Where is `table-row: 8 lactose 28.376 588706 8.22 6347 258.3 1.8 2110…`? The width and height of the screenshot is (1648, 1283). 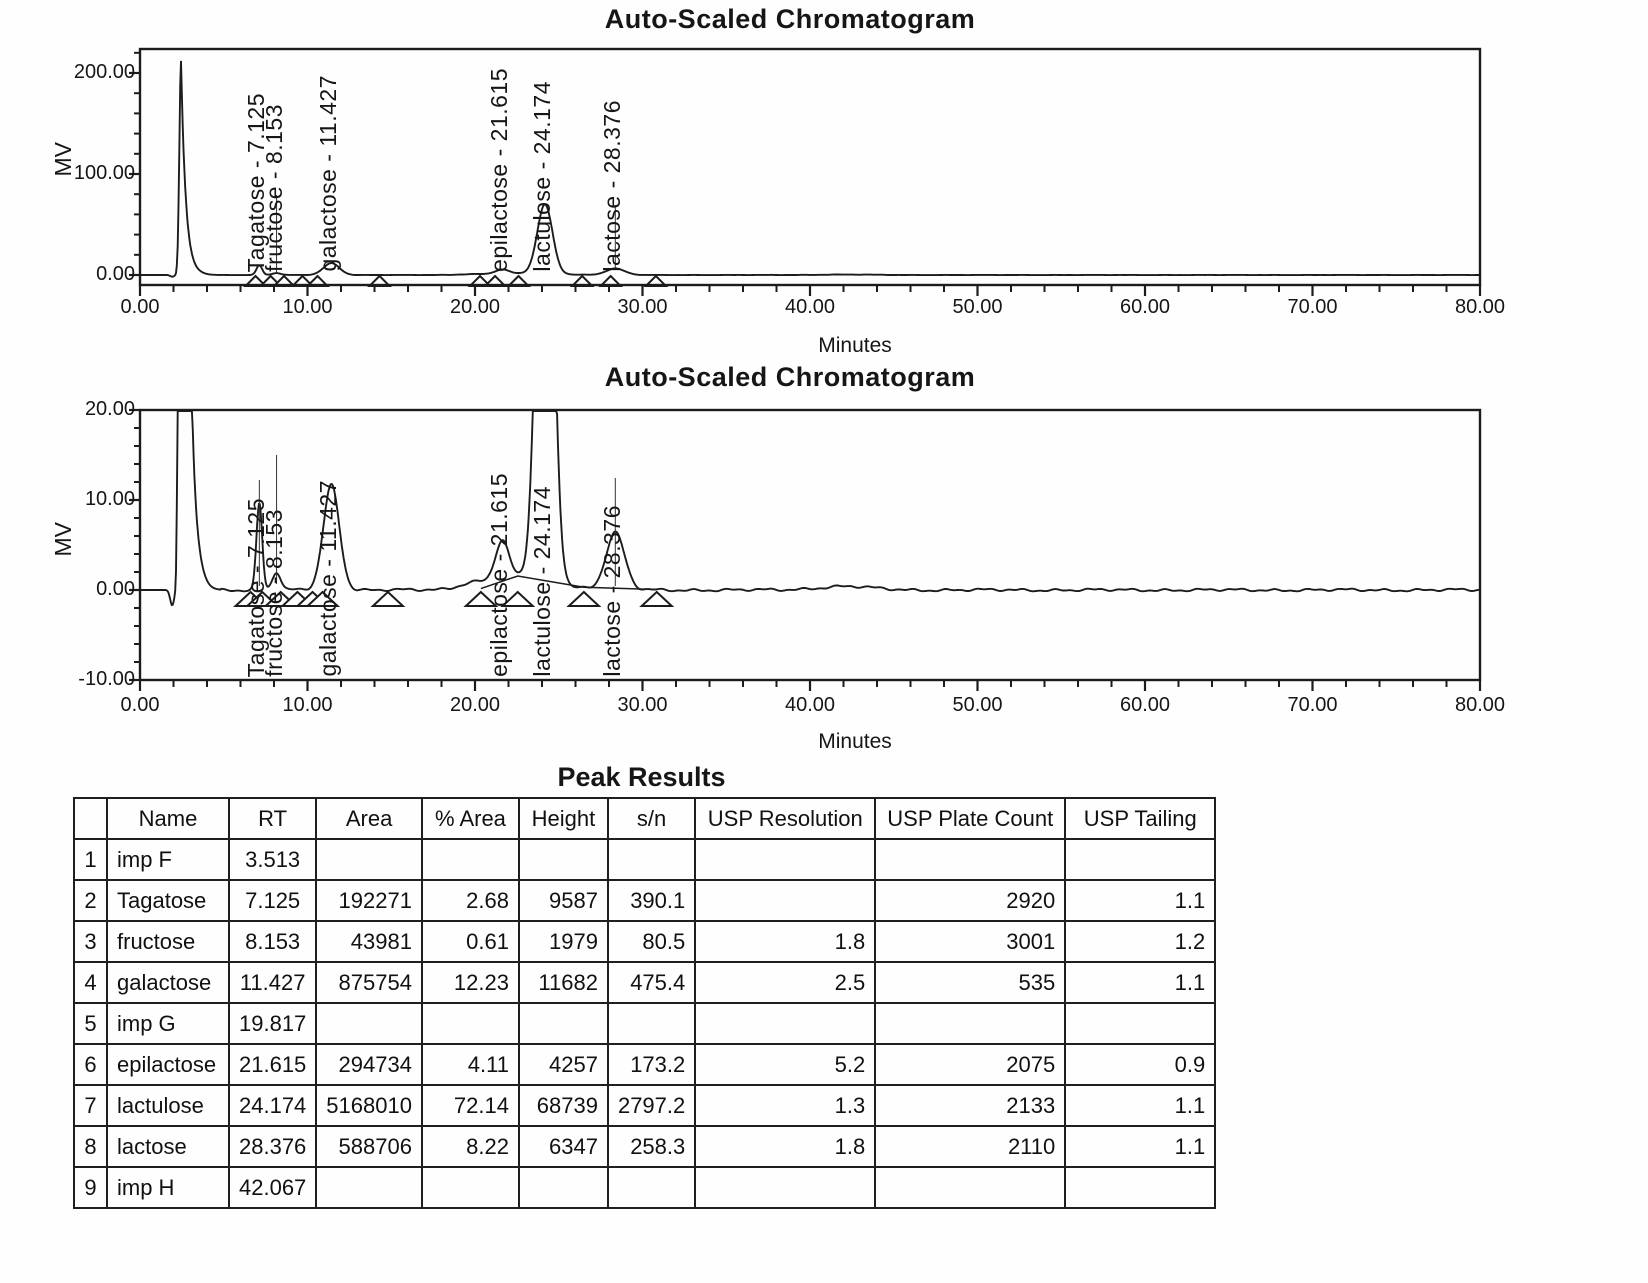
table-row: 8 lactose 28.376 588706 8.22 6347 258.3 1.8 2110… is located at coordinates (645, 1146).